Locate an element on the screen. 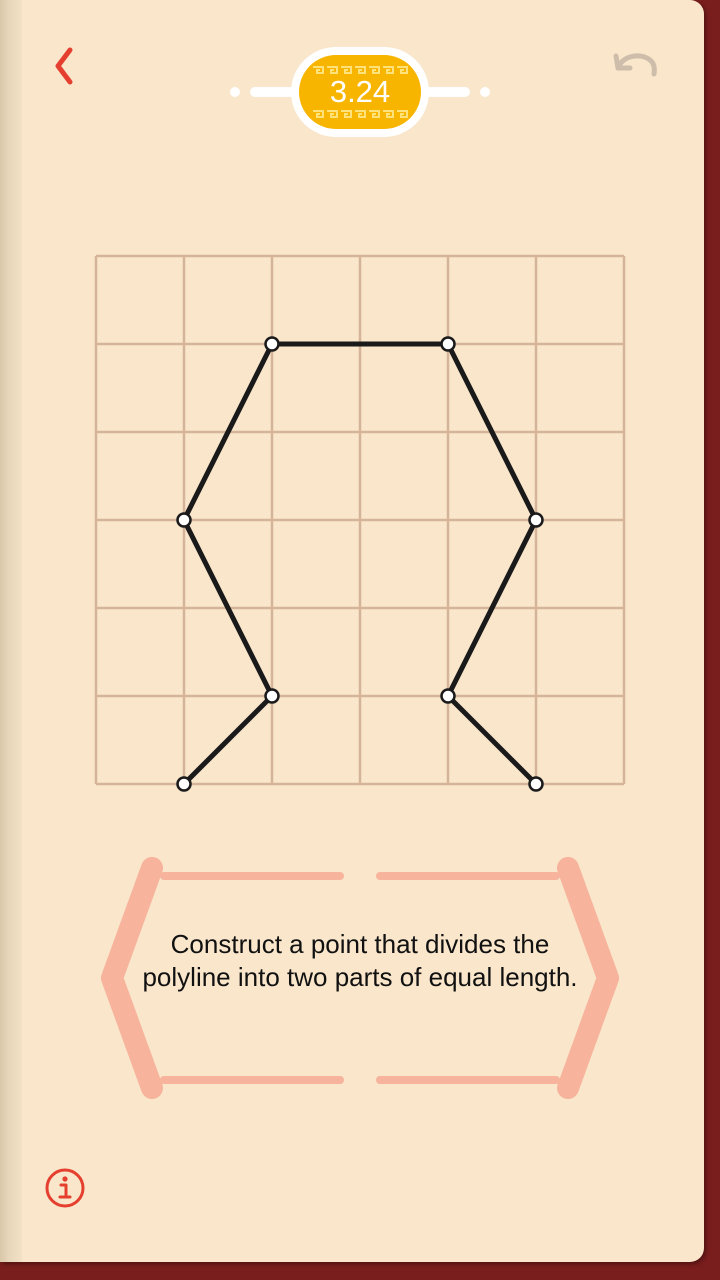 This screenshot has width=720, height=1280. level-badge-medallion: 3.24 is located at coordinates (360, 92).